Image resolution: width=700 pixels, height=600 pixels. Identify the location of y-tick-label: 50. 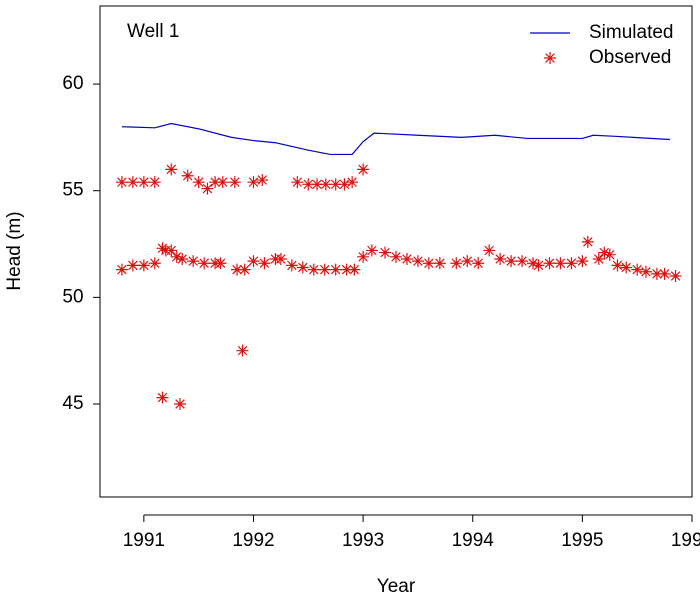
(72, 296).